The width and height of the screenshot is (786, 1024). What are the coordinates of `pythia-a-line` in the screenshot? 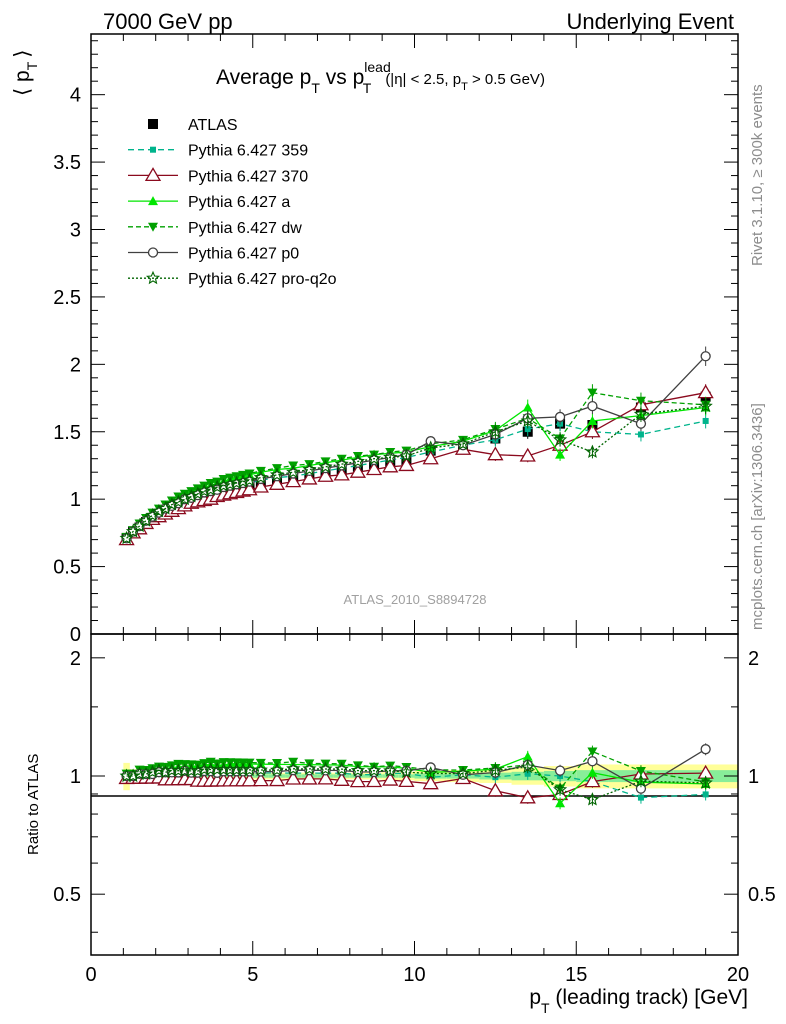 It's located at (416, 472).